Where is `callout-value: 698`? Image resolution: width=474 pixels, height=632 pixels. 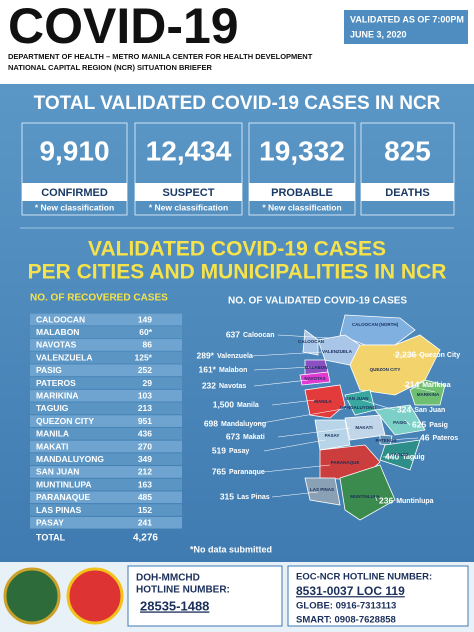 callout-value: 698 is located at coordinates (211, 423).